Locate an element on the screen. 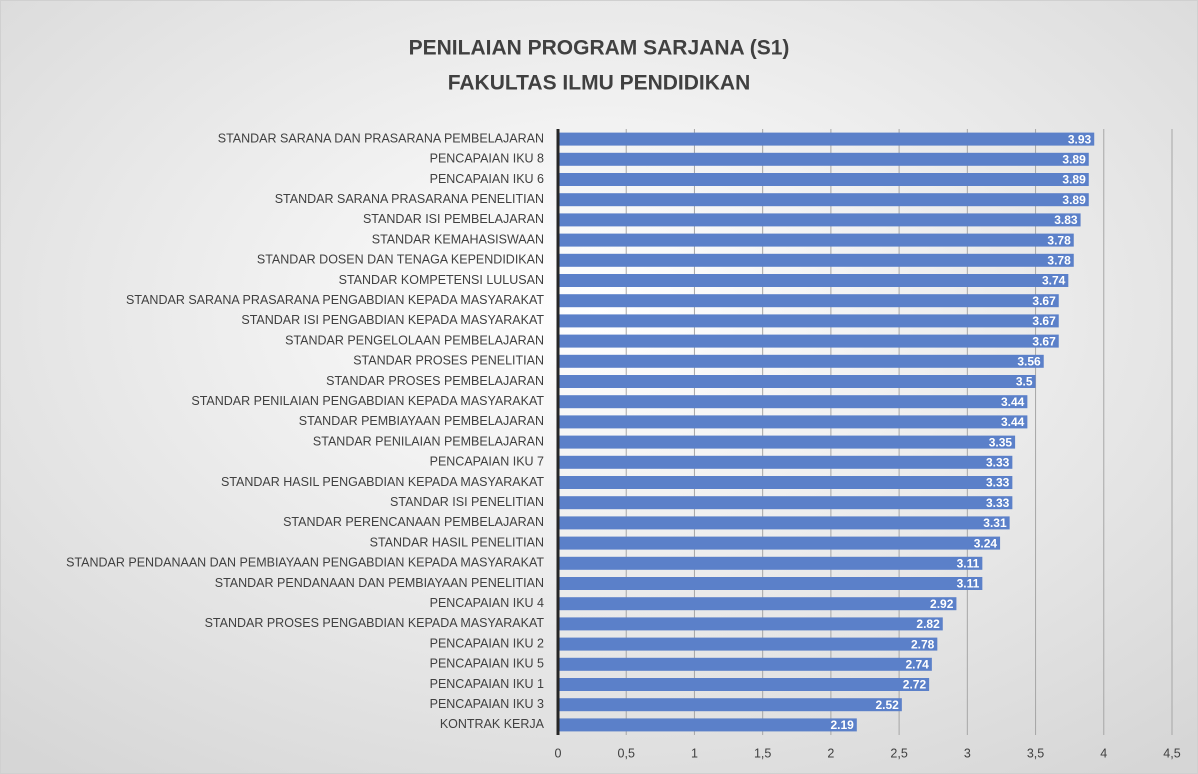  x-tick-label: 0 is located at coordinates (558, 753).